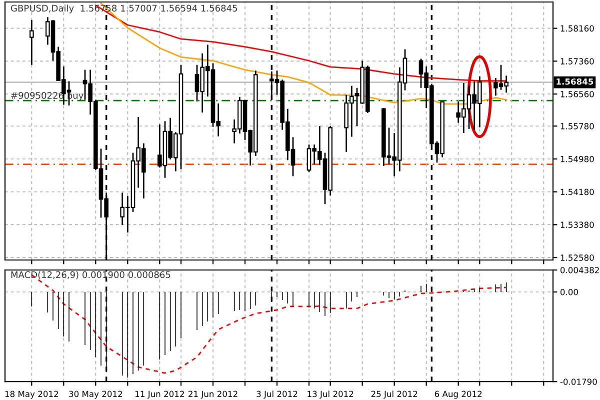 This screenshot has height=400, width=600. What do you see at coordinates (577, 94) in the screenshot?
I see `y-tick-label: 1.56560` at bounding box center [577, 94].